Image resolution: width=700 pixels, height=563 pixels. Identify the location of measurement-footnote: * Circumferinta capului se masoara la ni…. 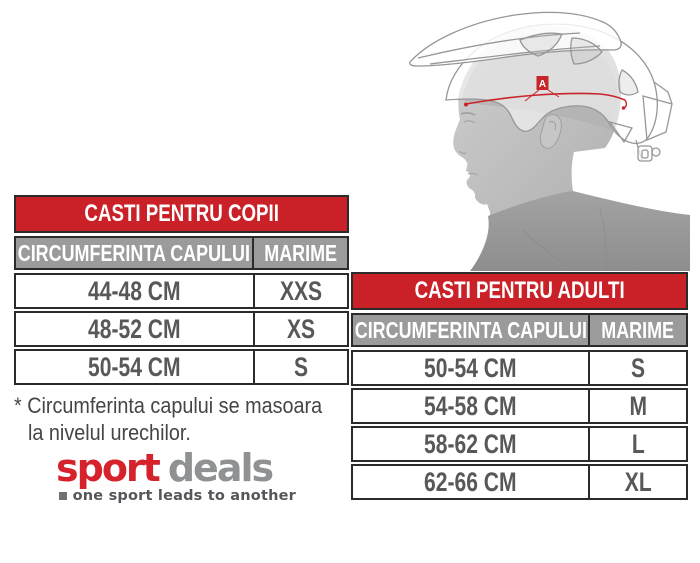
(185, 419).